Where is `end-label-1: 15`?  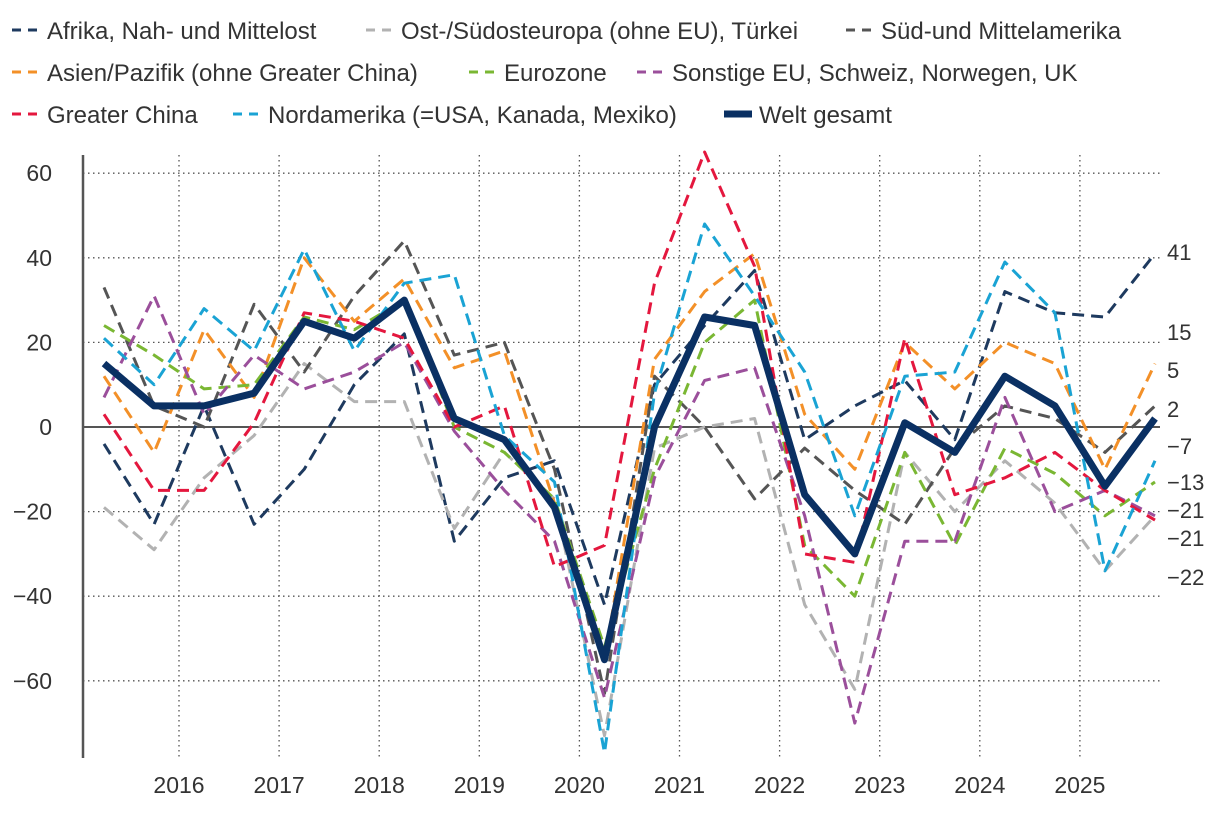 end-label-1: 15 is located at coordinates (1179, 332).